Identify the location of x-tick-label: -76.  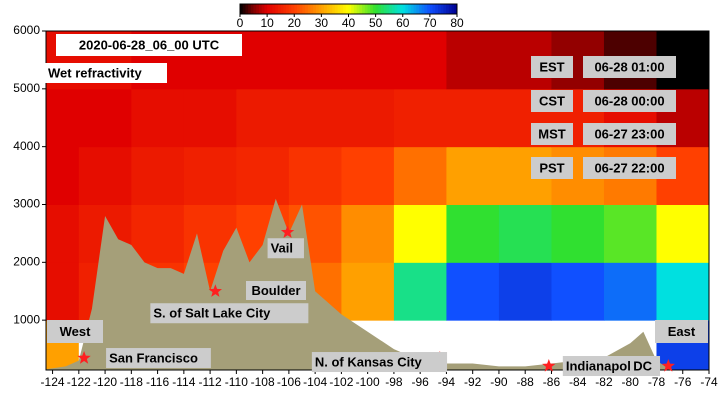
(683, 382).